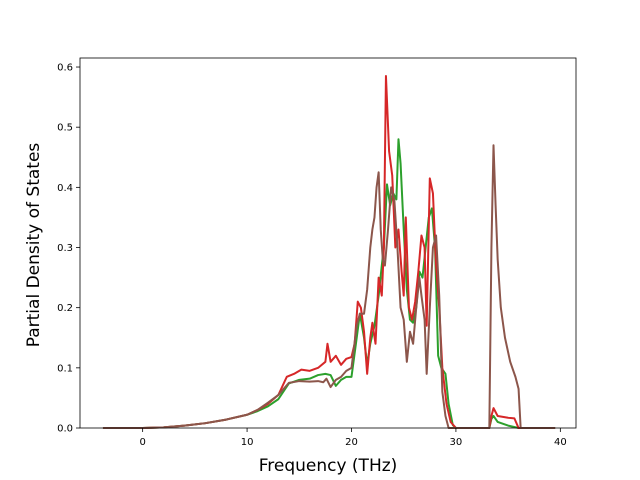 The image size is (640, 480). I want to click on y-tick-label: 0.4, so click(65, 188).